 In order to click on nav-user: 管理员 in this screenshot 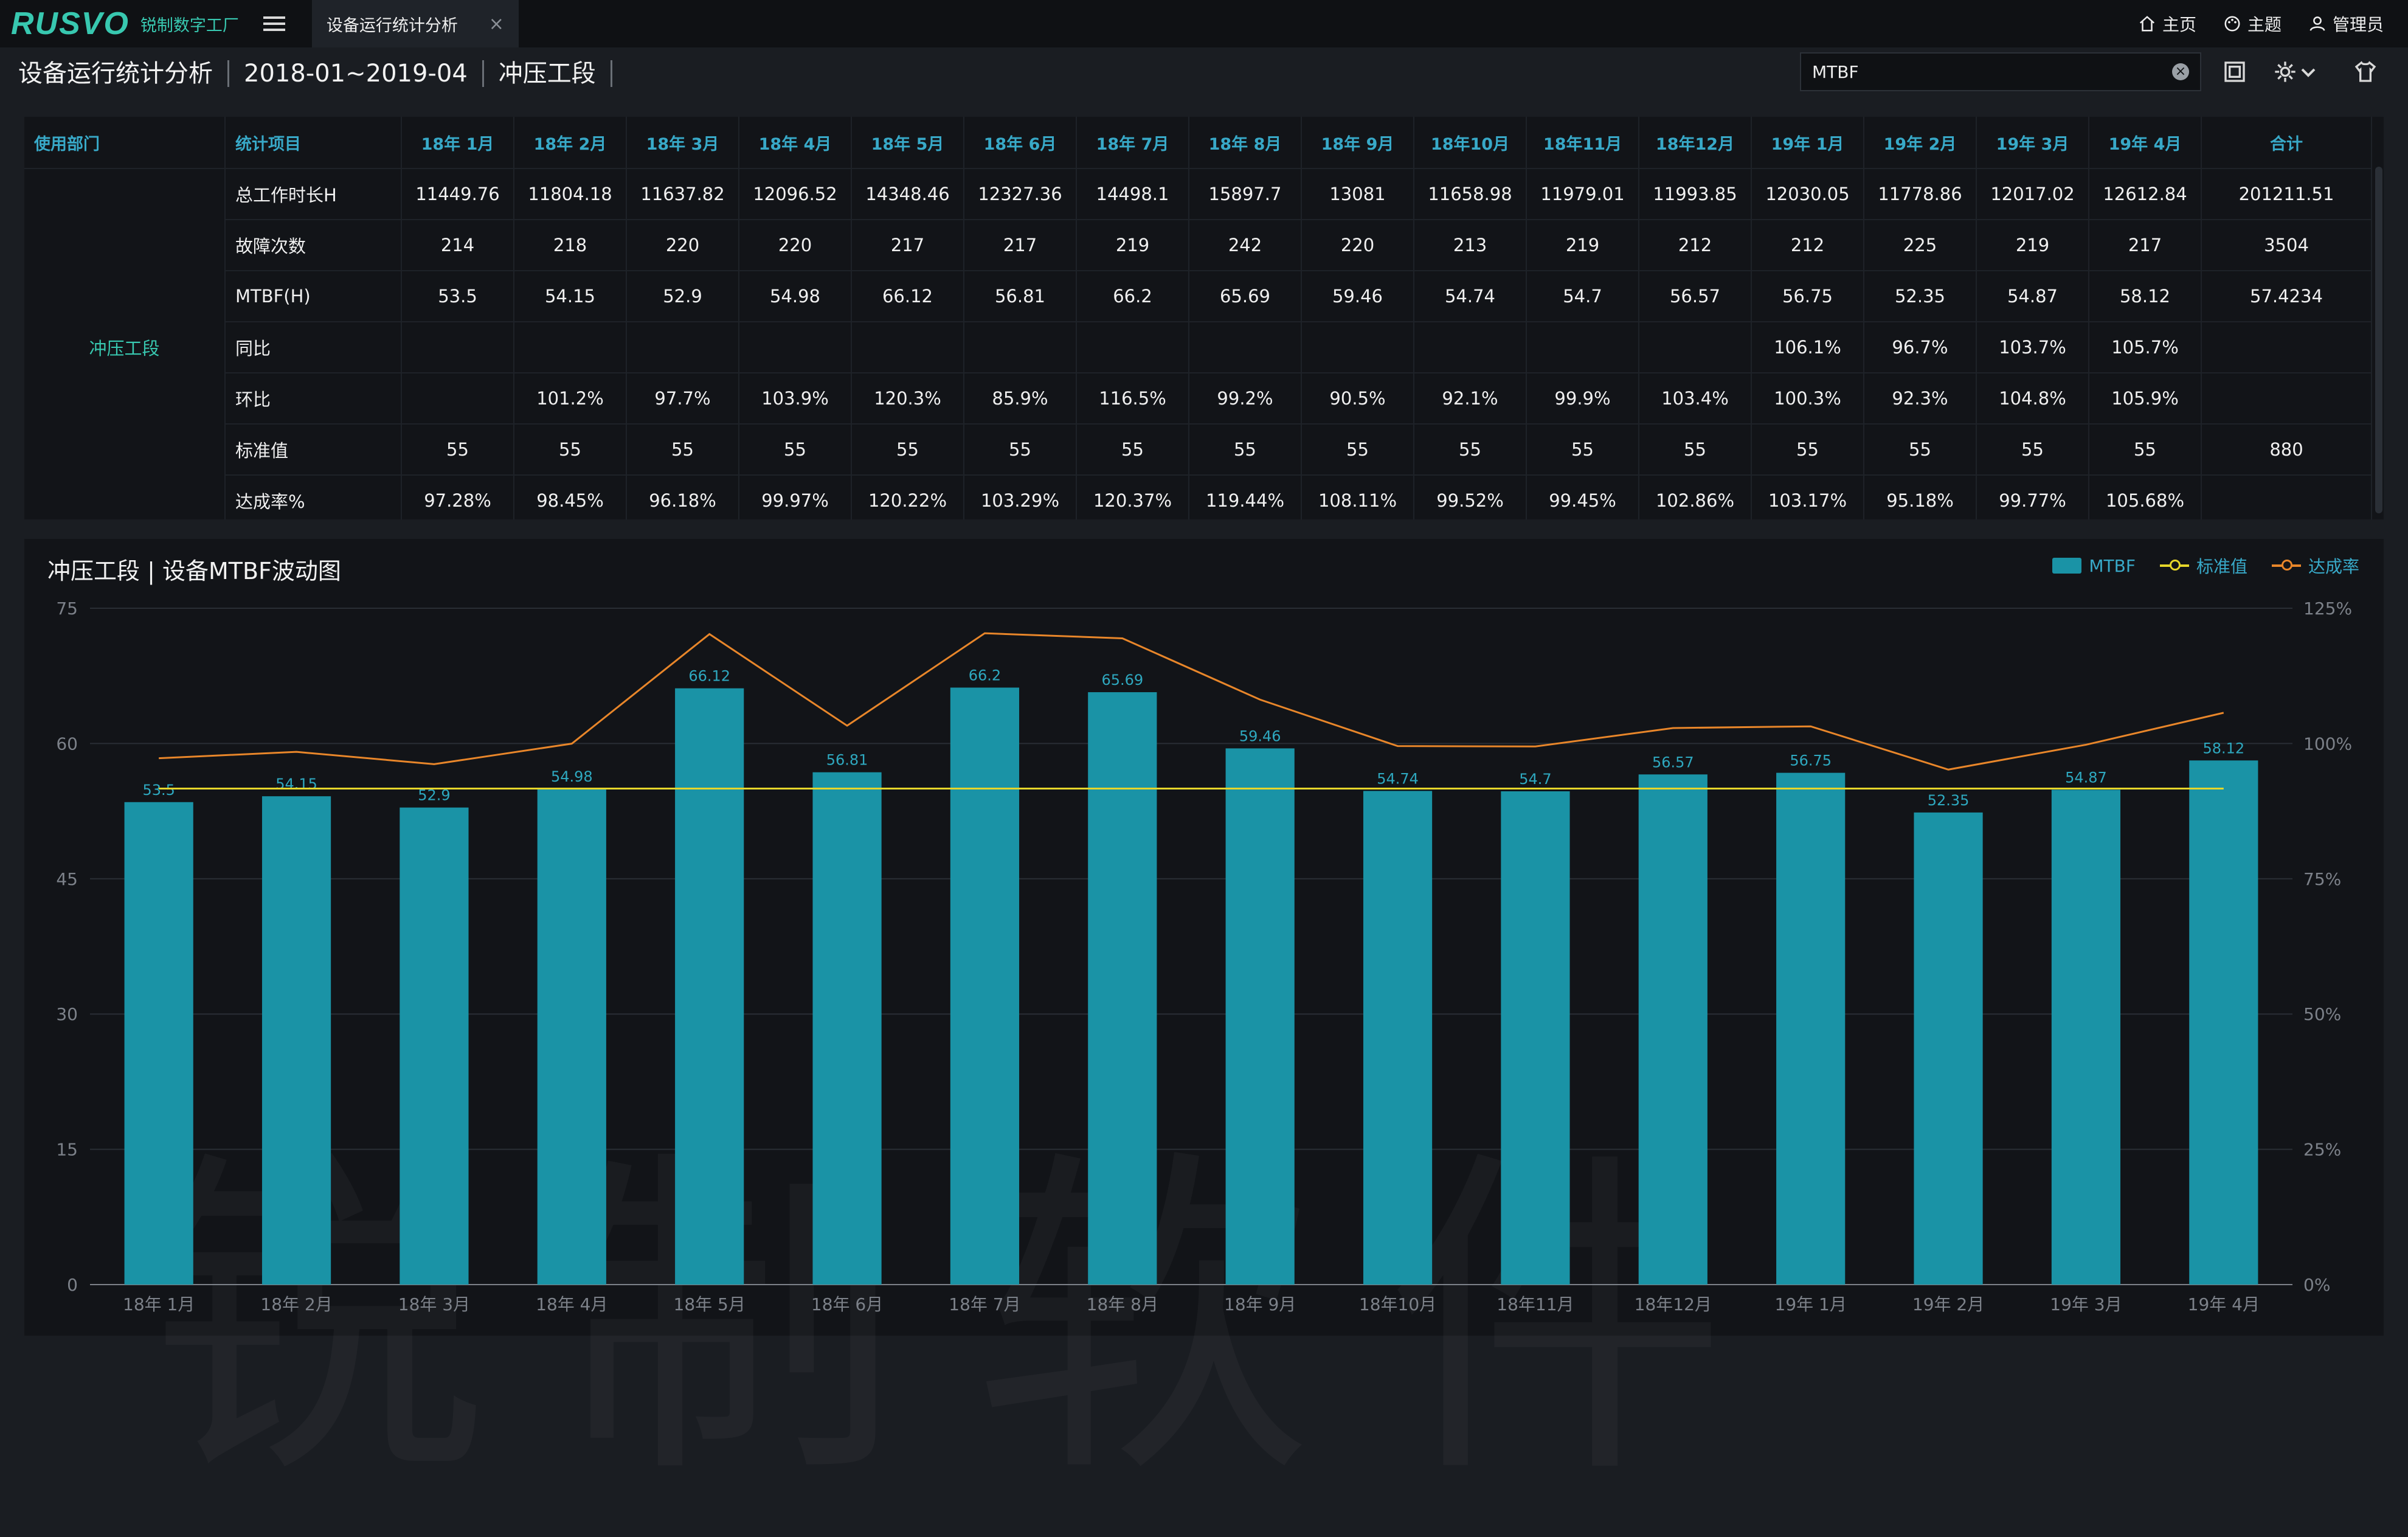, I will do `click(2346, 24)`.